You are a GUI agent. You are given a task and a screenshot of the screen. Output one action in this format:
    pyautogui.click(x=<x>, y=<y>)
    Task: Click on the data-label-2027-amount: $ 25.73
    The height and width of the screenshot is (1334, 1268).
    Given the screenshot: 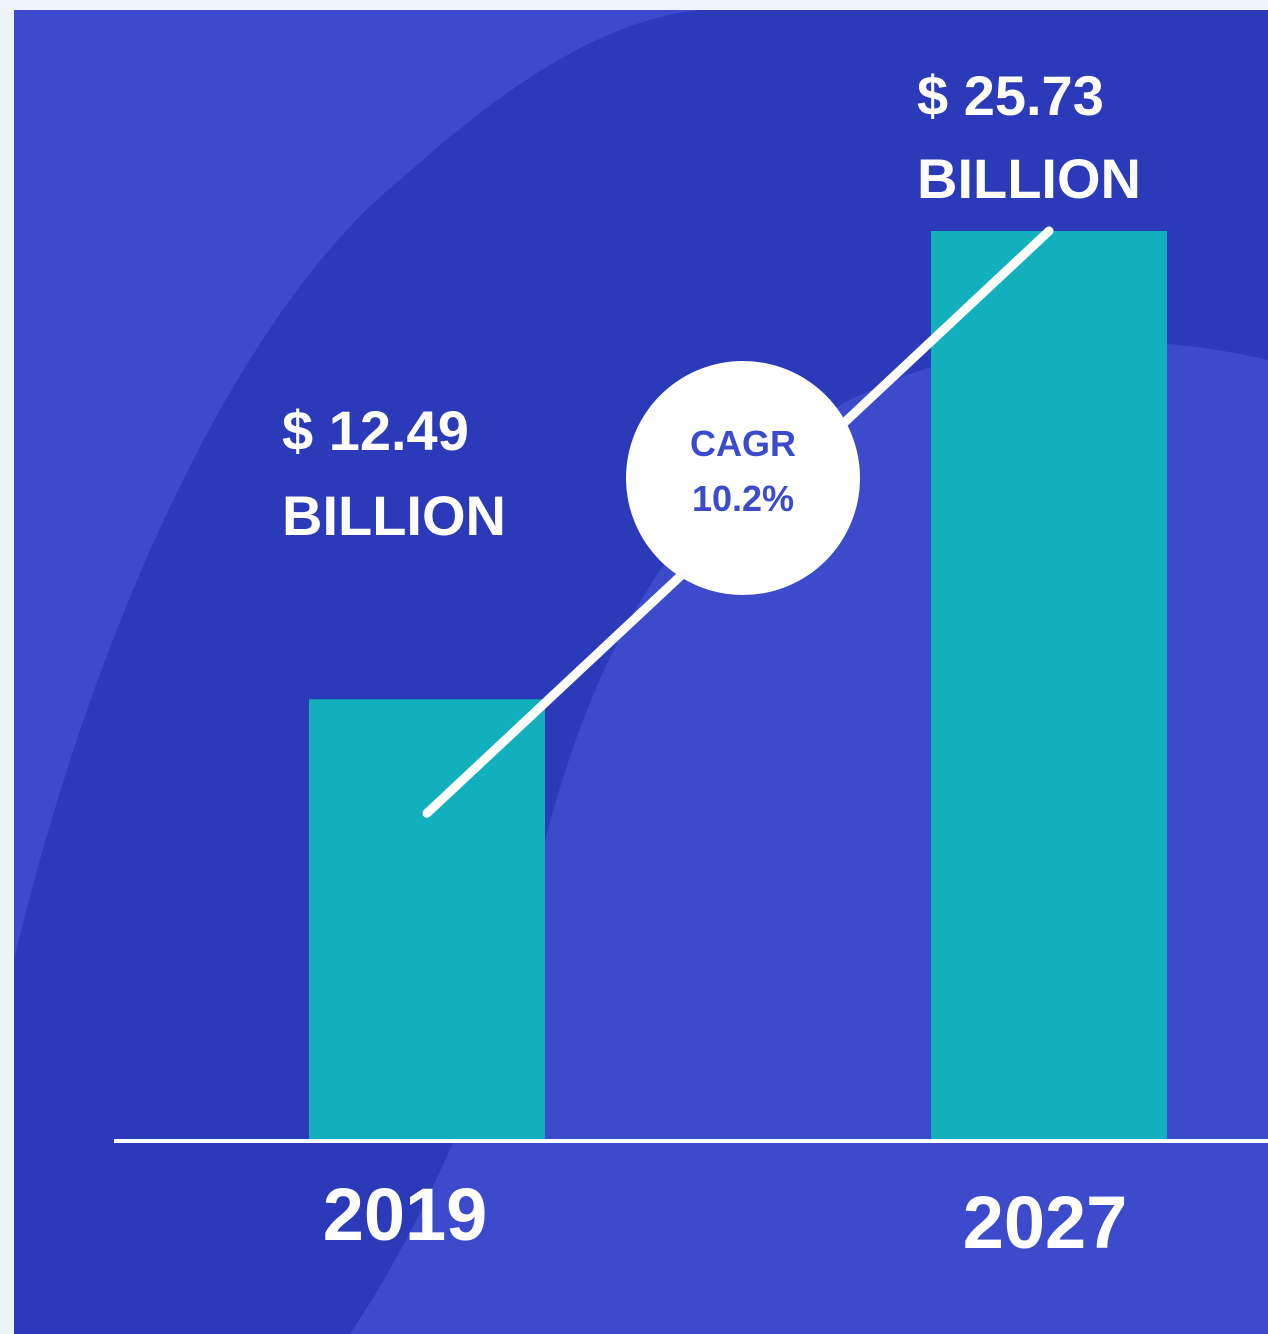 What is the action you would take?
    pyautogui.click(x=1010, y=95)
    